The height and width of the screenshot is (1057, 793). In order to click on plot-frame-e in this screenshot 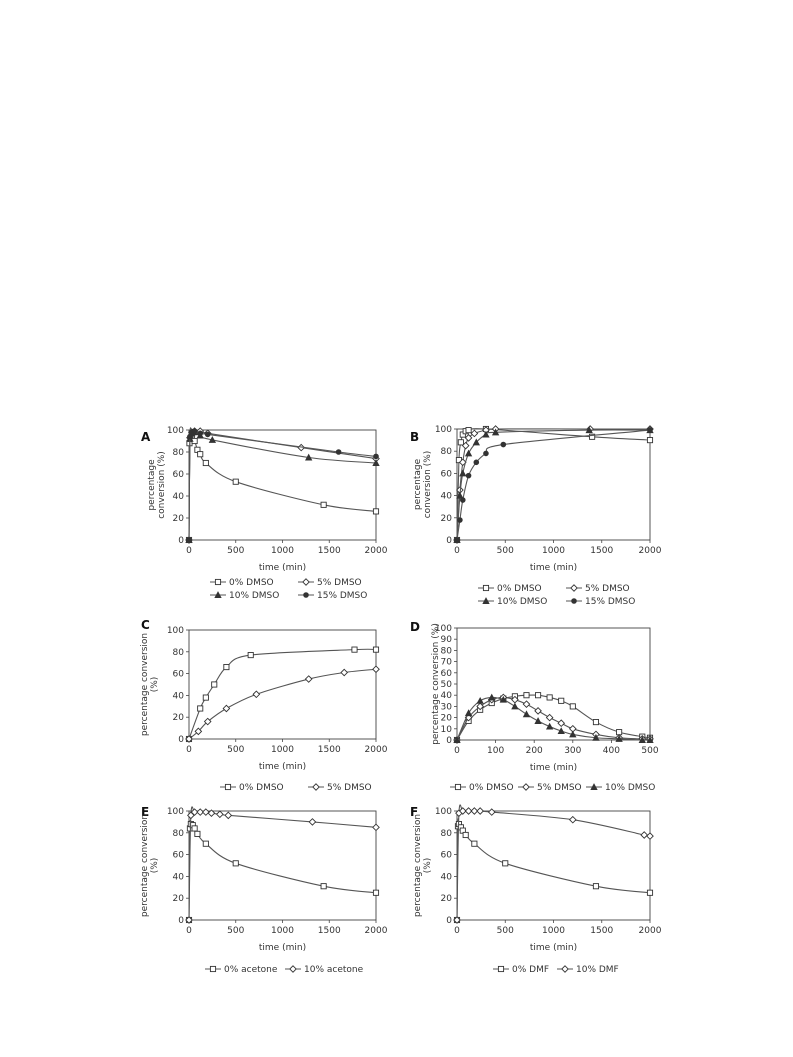, I will do `click(282, 865)`.